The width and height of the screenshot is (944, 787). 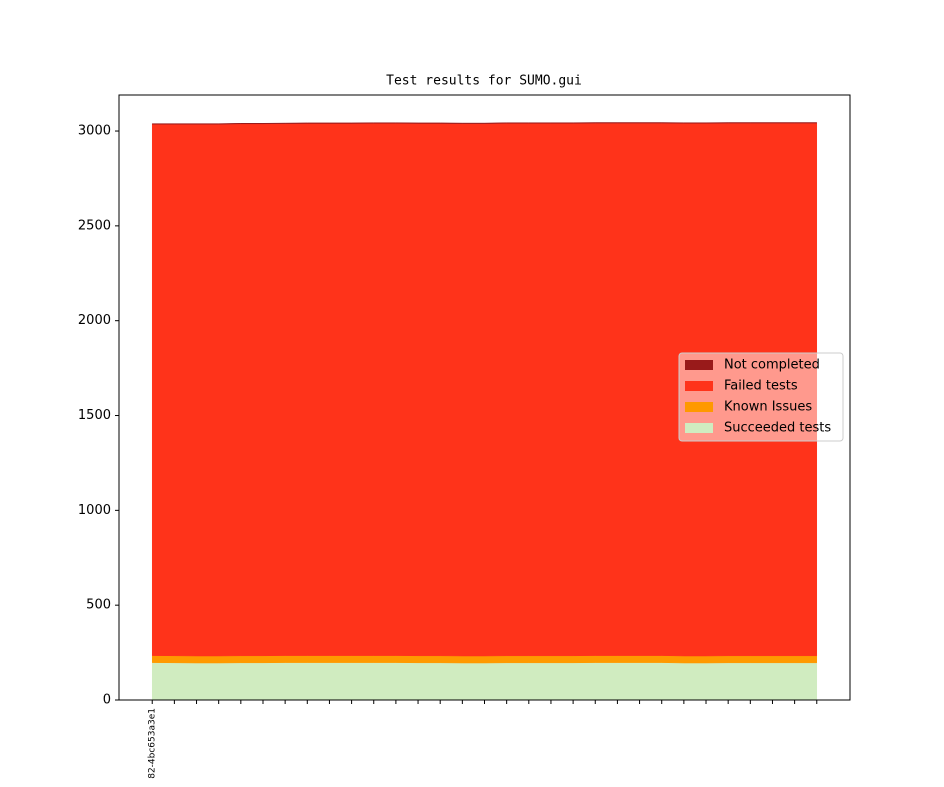 What do you see at coordinates (98, 605) in the screenshot?
I see `y-tick-label: 500` at bounding box center [98, 605].